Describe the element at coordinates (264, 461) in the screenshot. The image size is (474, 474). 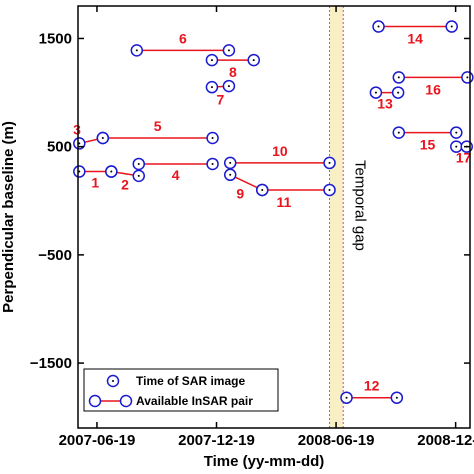
I see `x-axis-title: Time (yy-mm-dd)` at that location.